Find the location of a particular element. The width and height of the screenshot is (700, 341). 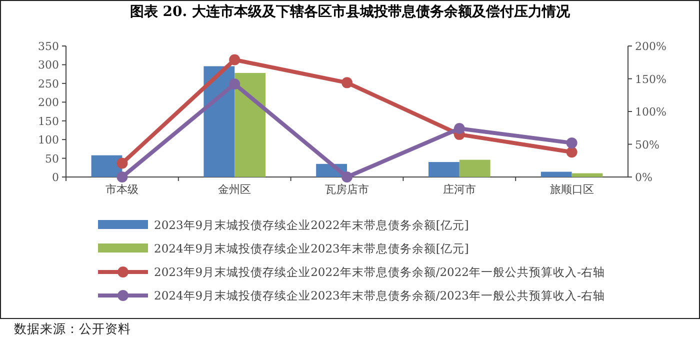

y2-tick-label: 50% is located at coordinates (647, 145).